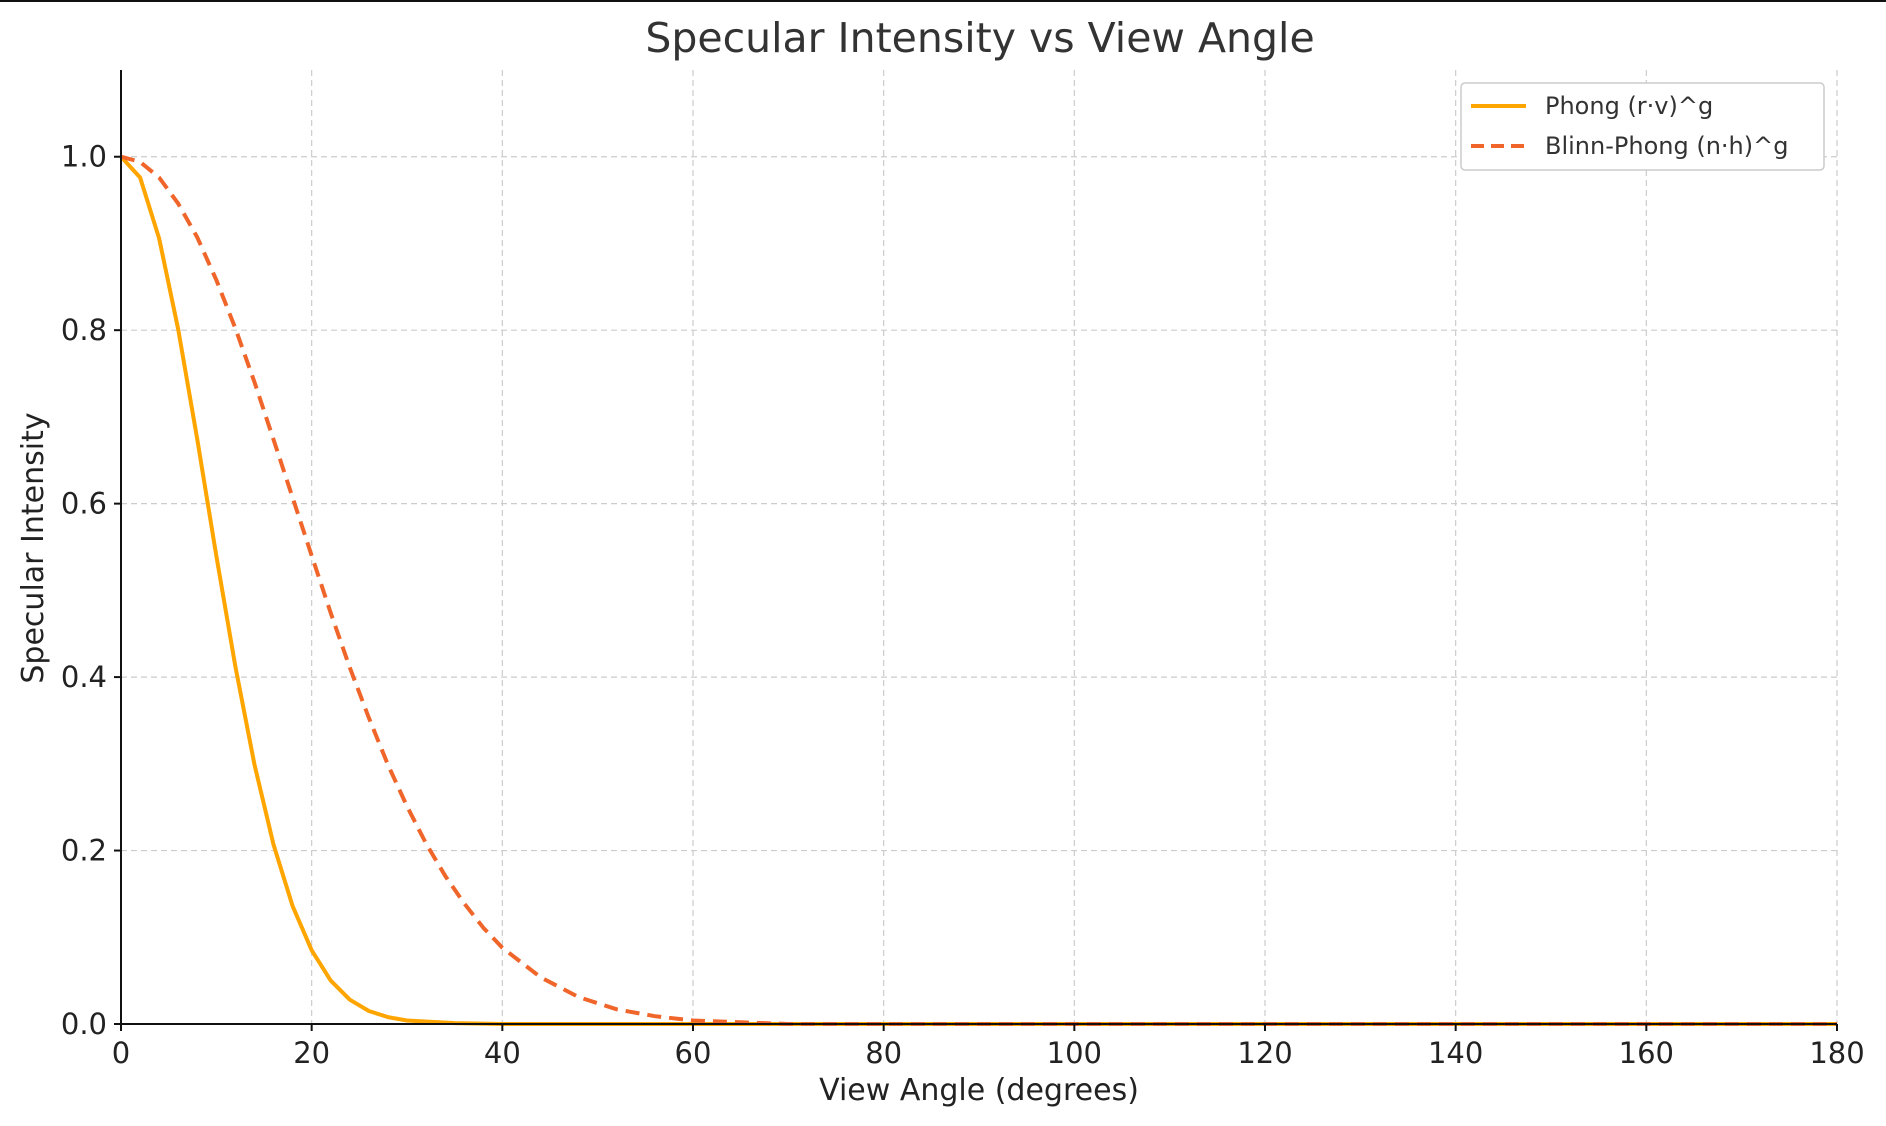  Describe the element at coordinates (979, 1090) in the screenshot. I see `x-axis-label: View Angle (degrees)` at that location.